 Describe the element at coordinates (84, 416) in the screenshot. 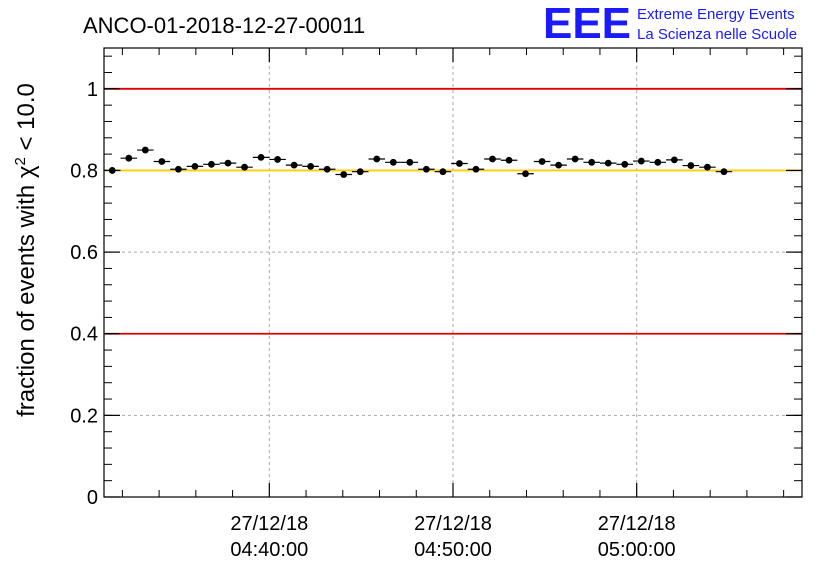

I see `y-tick-label: 0.2` at that location.